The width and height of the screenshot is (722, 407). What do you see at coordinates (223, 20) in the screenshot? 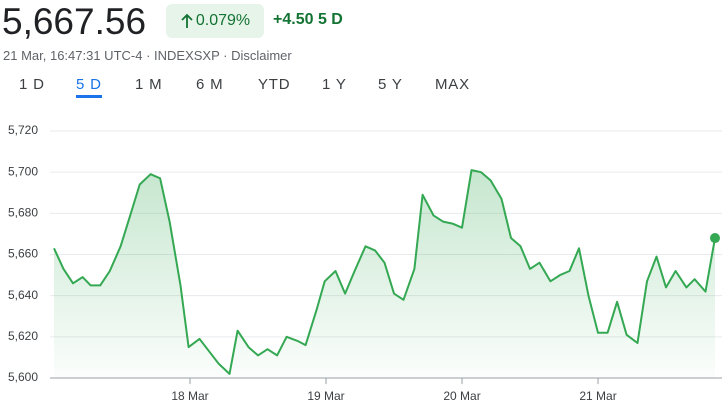
I see `change-percent: 0.079%` at bounding box center [223, 20].